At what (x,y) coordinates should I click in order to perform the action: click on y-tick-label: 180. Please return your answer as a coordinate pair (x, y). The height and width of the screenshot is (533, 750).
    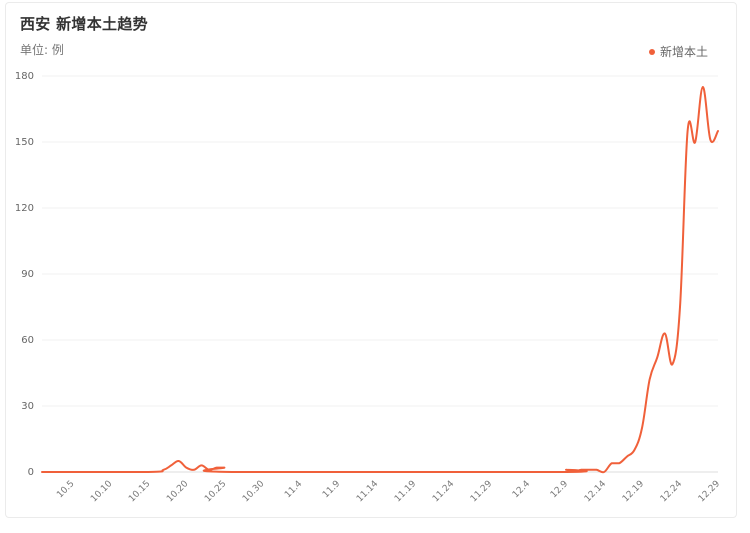
    Looking at the image, I should click on (24, 76).